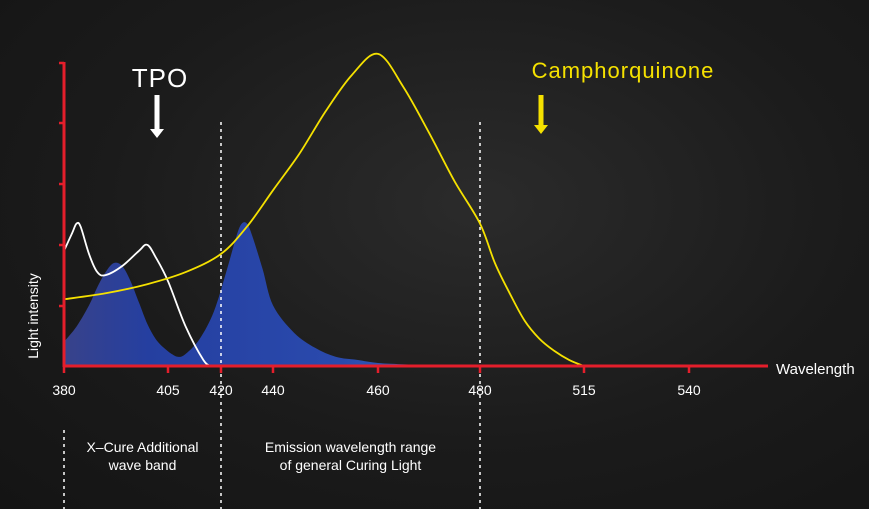  What do you see at coordinates (168, 390) in the screenshot?
I see `x-tick-label: 405` at bounding box center [168, 390].